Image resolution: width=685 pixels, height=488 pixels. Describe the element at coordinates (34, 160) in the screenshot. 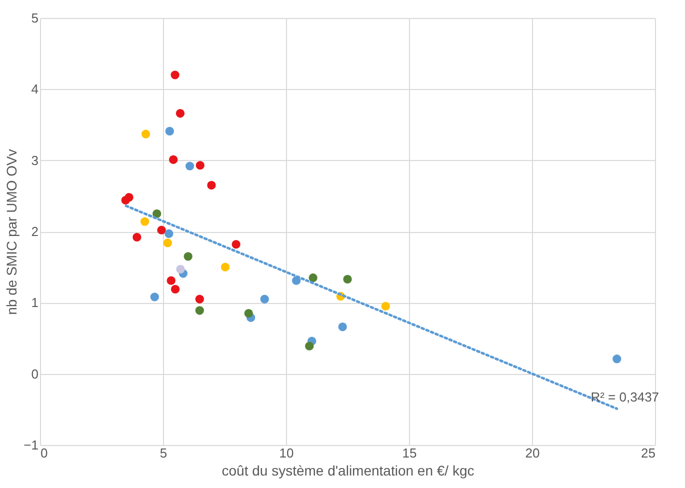

I see `y-tick-label: 3` at that location.